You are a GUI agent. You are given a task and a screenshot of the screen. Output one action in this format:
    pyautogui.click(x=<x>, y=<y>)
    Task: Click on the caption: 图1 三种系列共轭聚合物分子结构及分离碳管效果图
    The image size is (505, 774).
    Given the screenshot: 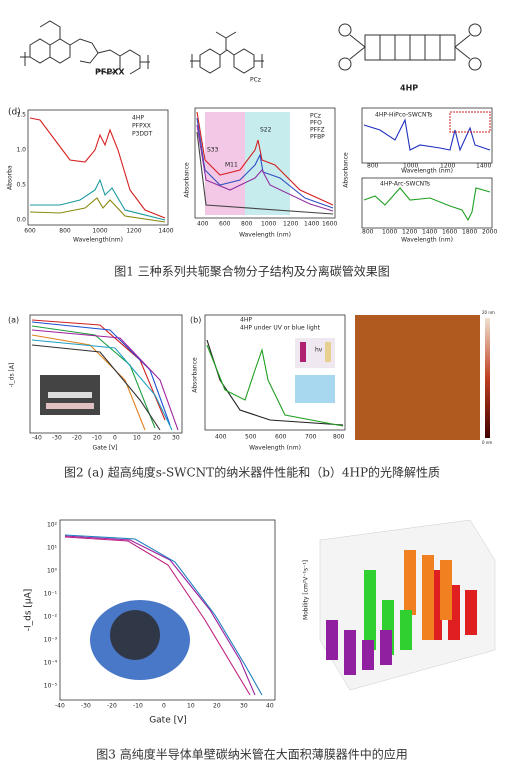 What is the action you would take?
    pyautogui.click(x=251, y=271)
    